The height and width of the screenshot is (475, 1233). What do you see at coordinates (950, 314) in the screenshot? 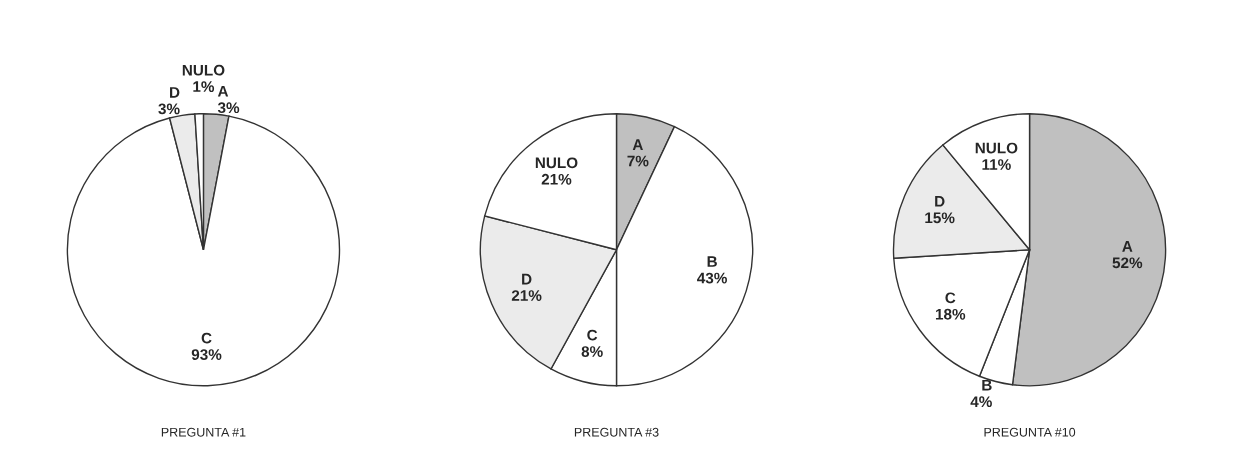
I see `data-label: 18%` at bounding box center [950, 314].